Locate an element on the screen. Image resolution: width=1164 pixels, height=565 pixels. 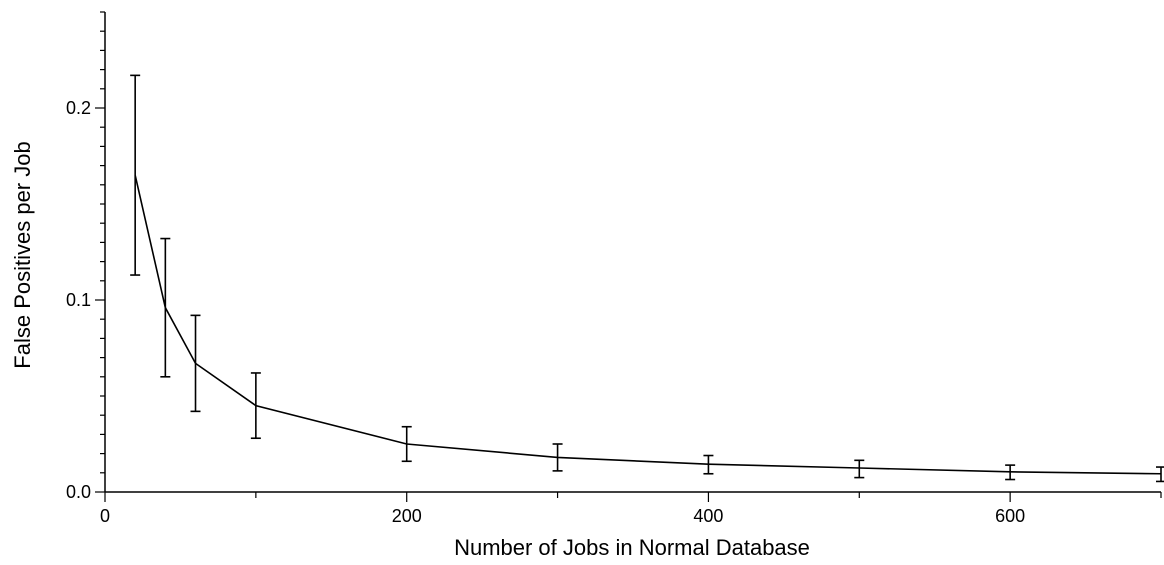
x-tick-label: 400 is located at coordinates (708, 516).